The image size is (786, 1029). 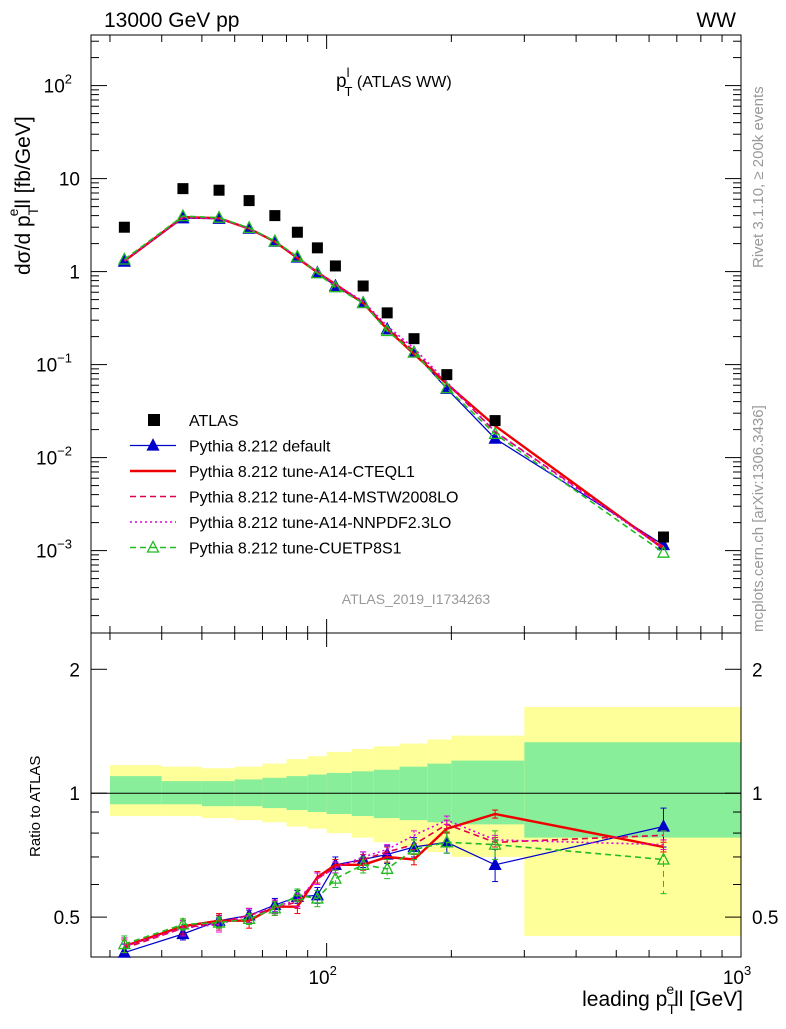 I want to click on plot-title: pl T (ATLAS WW), so click(x=394, y=82).